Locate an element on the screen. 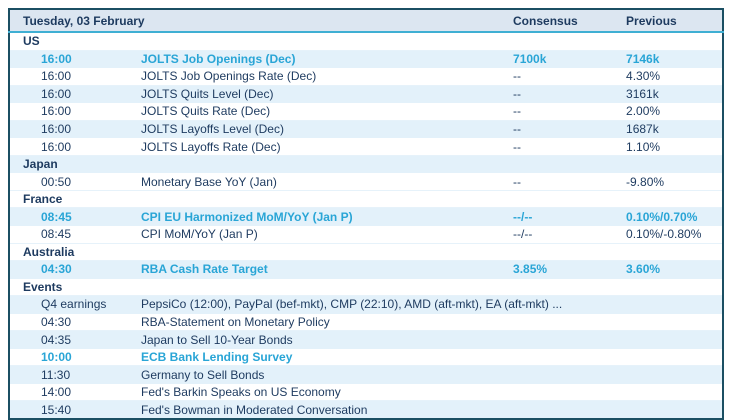 This screenshot has height=420, width=730. section-row: US is located at coordinates (366, 41).